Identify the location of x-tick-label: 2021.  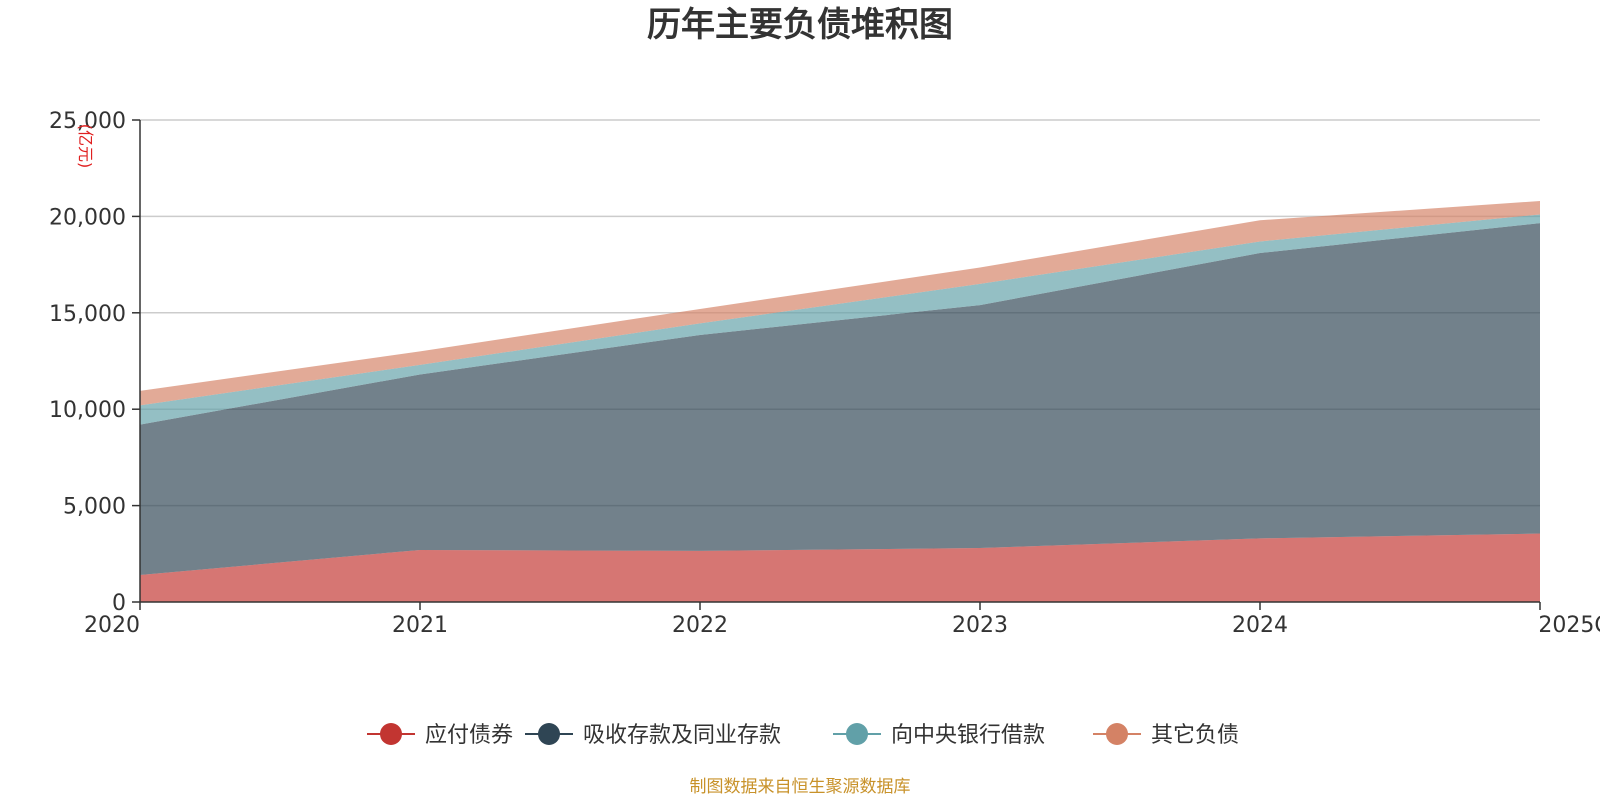
(420, 625).